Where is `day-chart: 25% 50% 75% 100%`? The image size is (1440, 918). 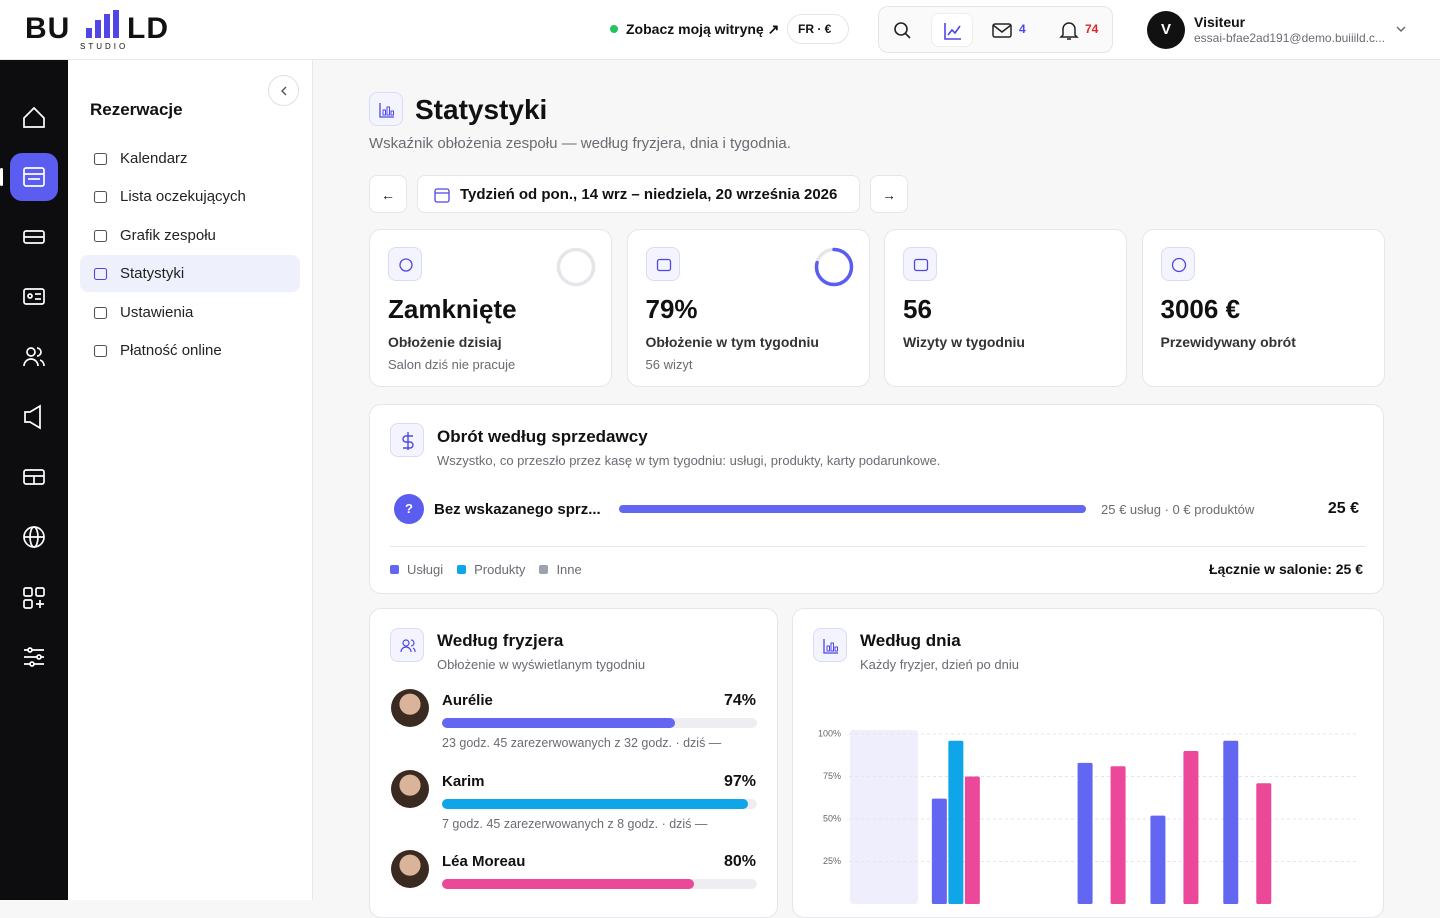
day-chart: 25% 50% 75% 100% is located at coordinates (1088, 816).